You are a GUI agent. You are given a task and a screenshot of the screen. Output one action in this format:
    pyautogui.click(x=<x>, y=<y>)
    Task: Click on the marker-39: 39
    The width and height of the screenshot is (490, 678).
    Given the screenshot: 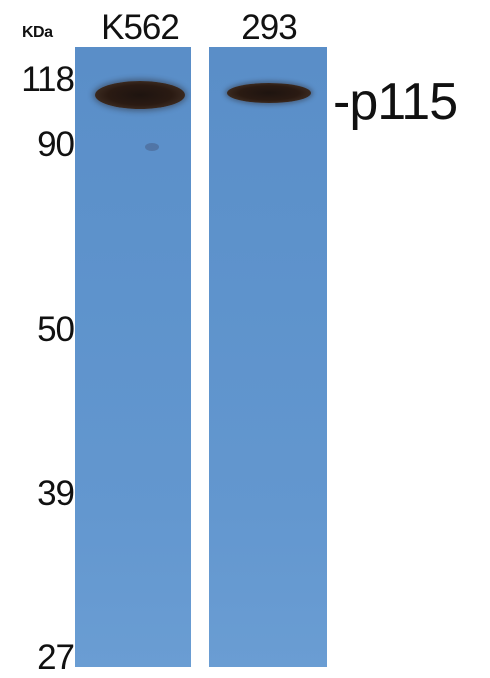 What is the action you would take?
    pyautogui.click(x=56, y=493)
    